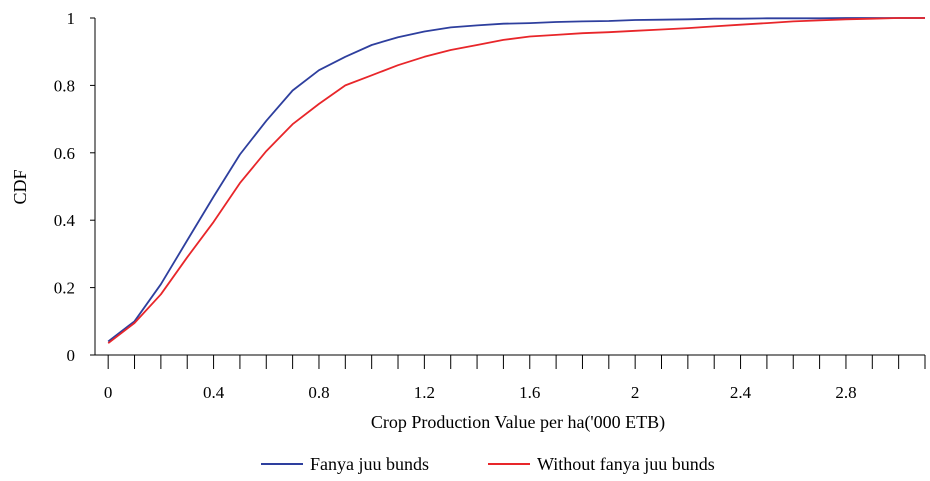  Describe the element at coordinates (74, 187) in the screenshot. I see `y-axis-ticks: 0 0.2 0.4 0.6 0.8 1` at that location.